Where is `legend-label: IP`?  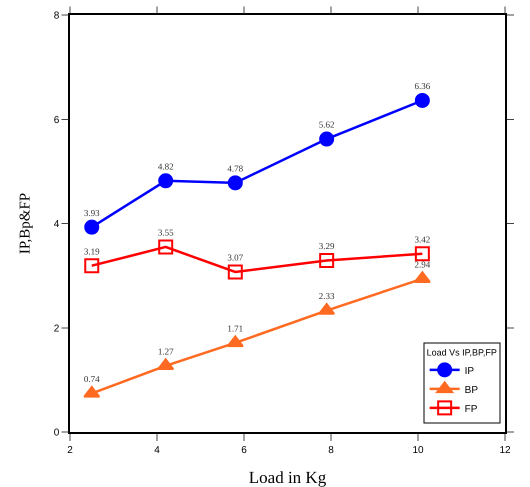
legend-label: IP is located at coordinates (469, 371).